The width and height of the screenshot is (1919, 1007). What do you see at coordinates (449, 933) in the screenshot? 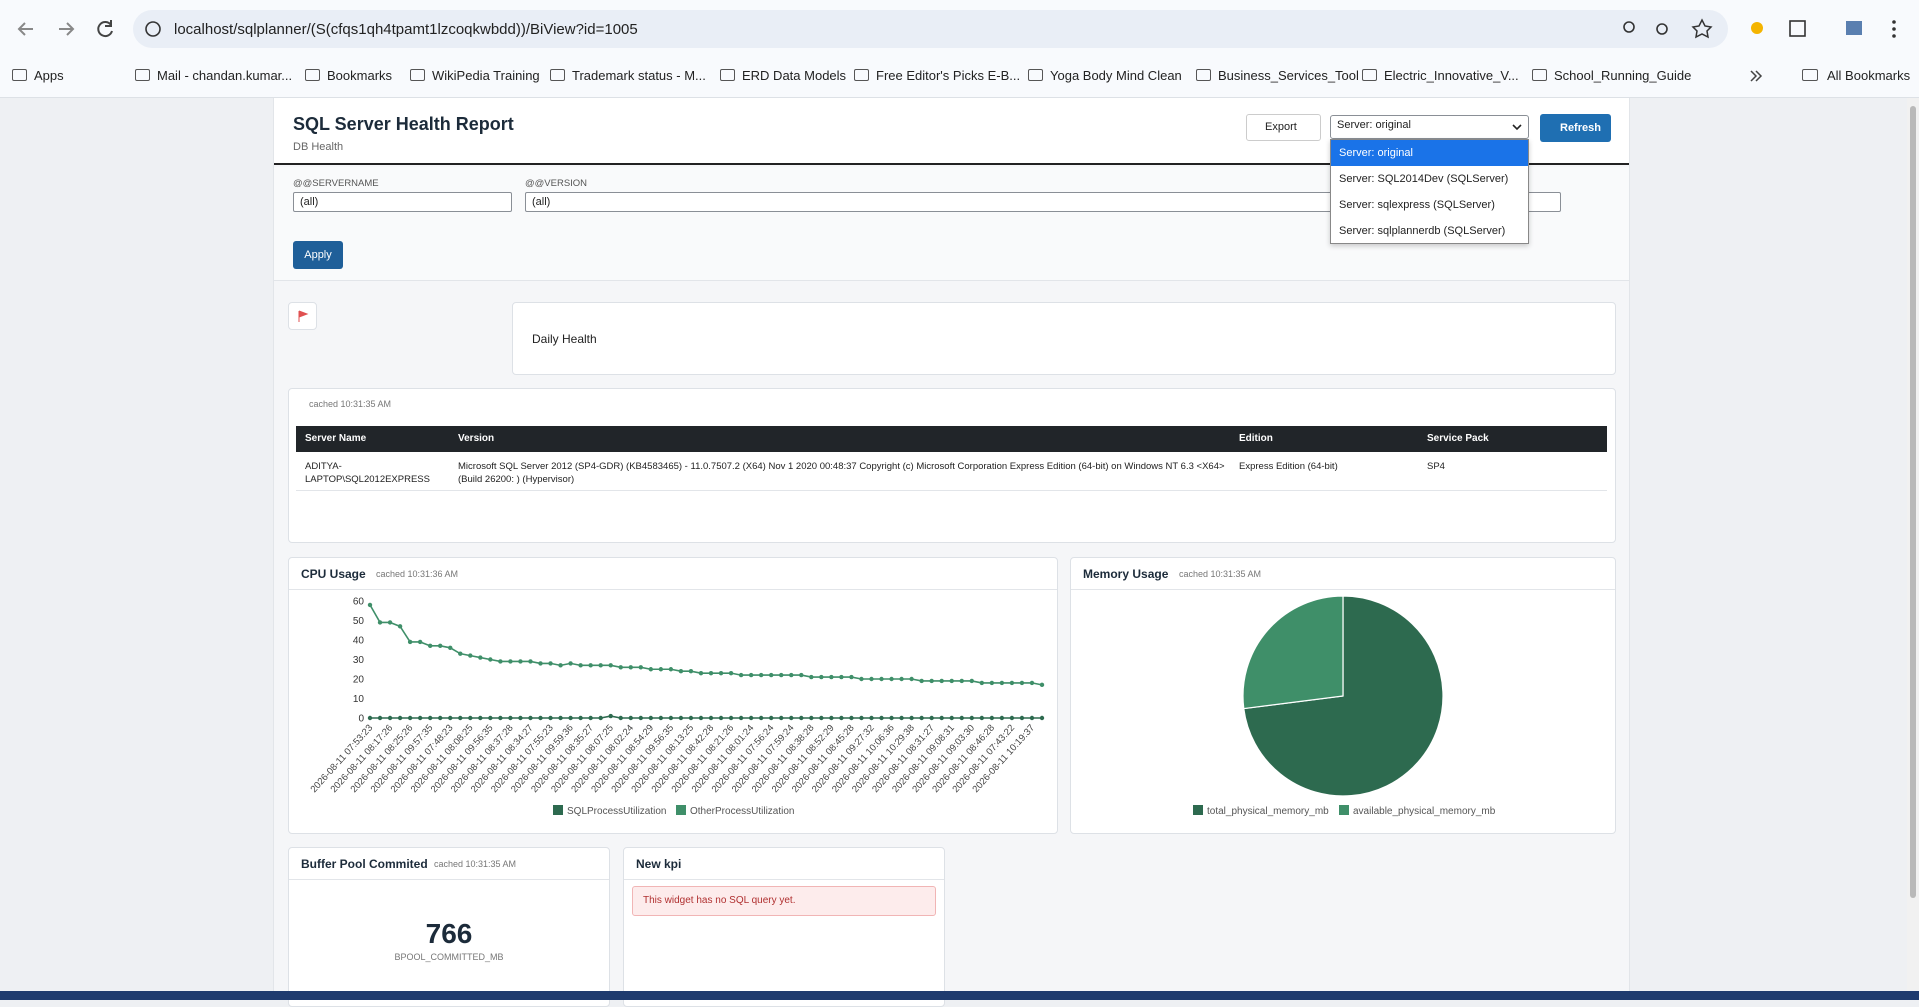
I see `kpi-value: 766` at bounding box center [449, 933].